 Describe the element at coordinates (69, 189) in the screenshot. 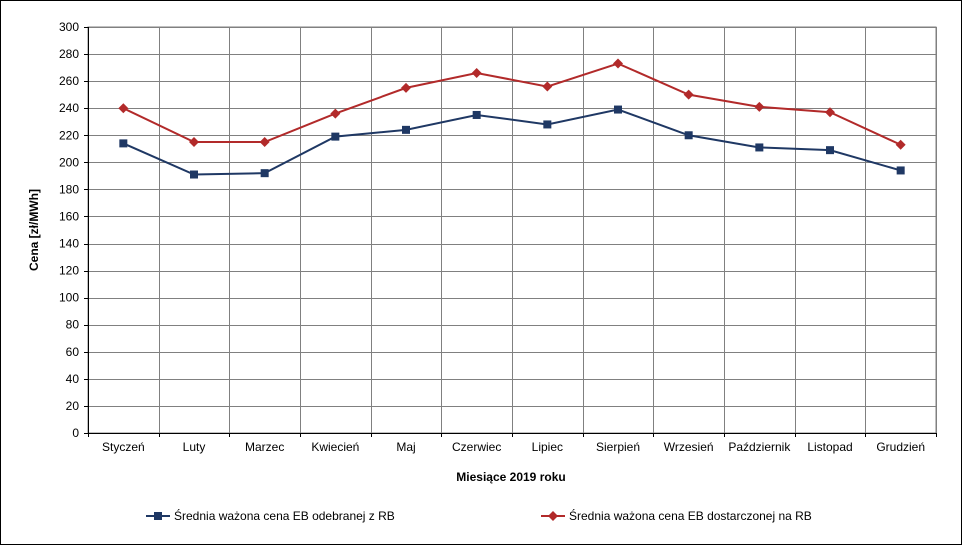

I see `y-tick-label: 180` at that location.